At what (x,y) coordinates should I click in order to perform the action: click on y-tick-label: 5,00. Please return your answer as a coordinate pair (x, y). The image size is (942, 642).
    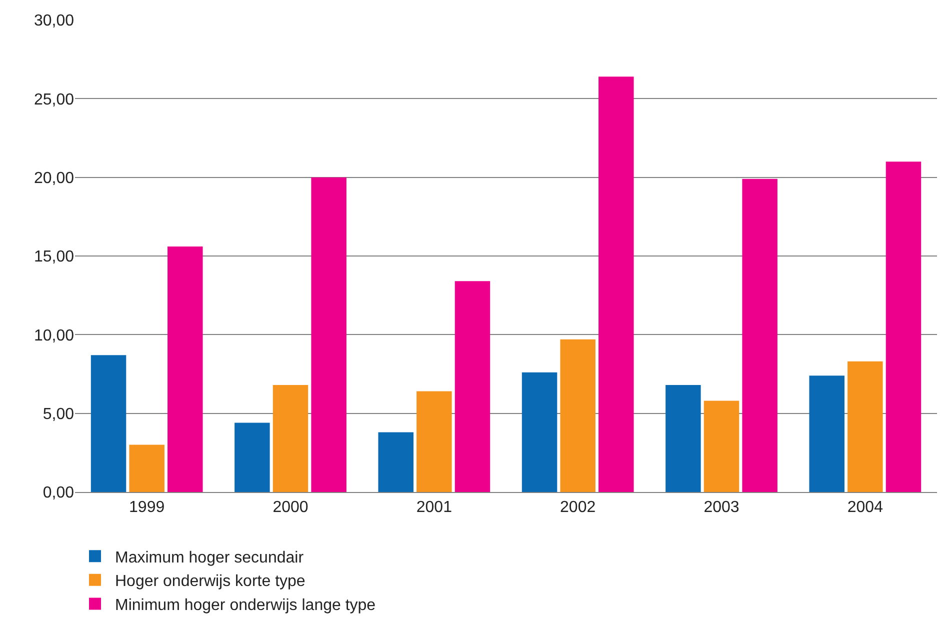
    Looking at the image, I should click on (58, 414).